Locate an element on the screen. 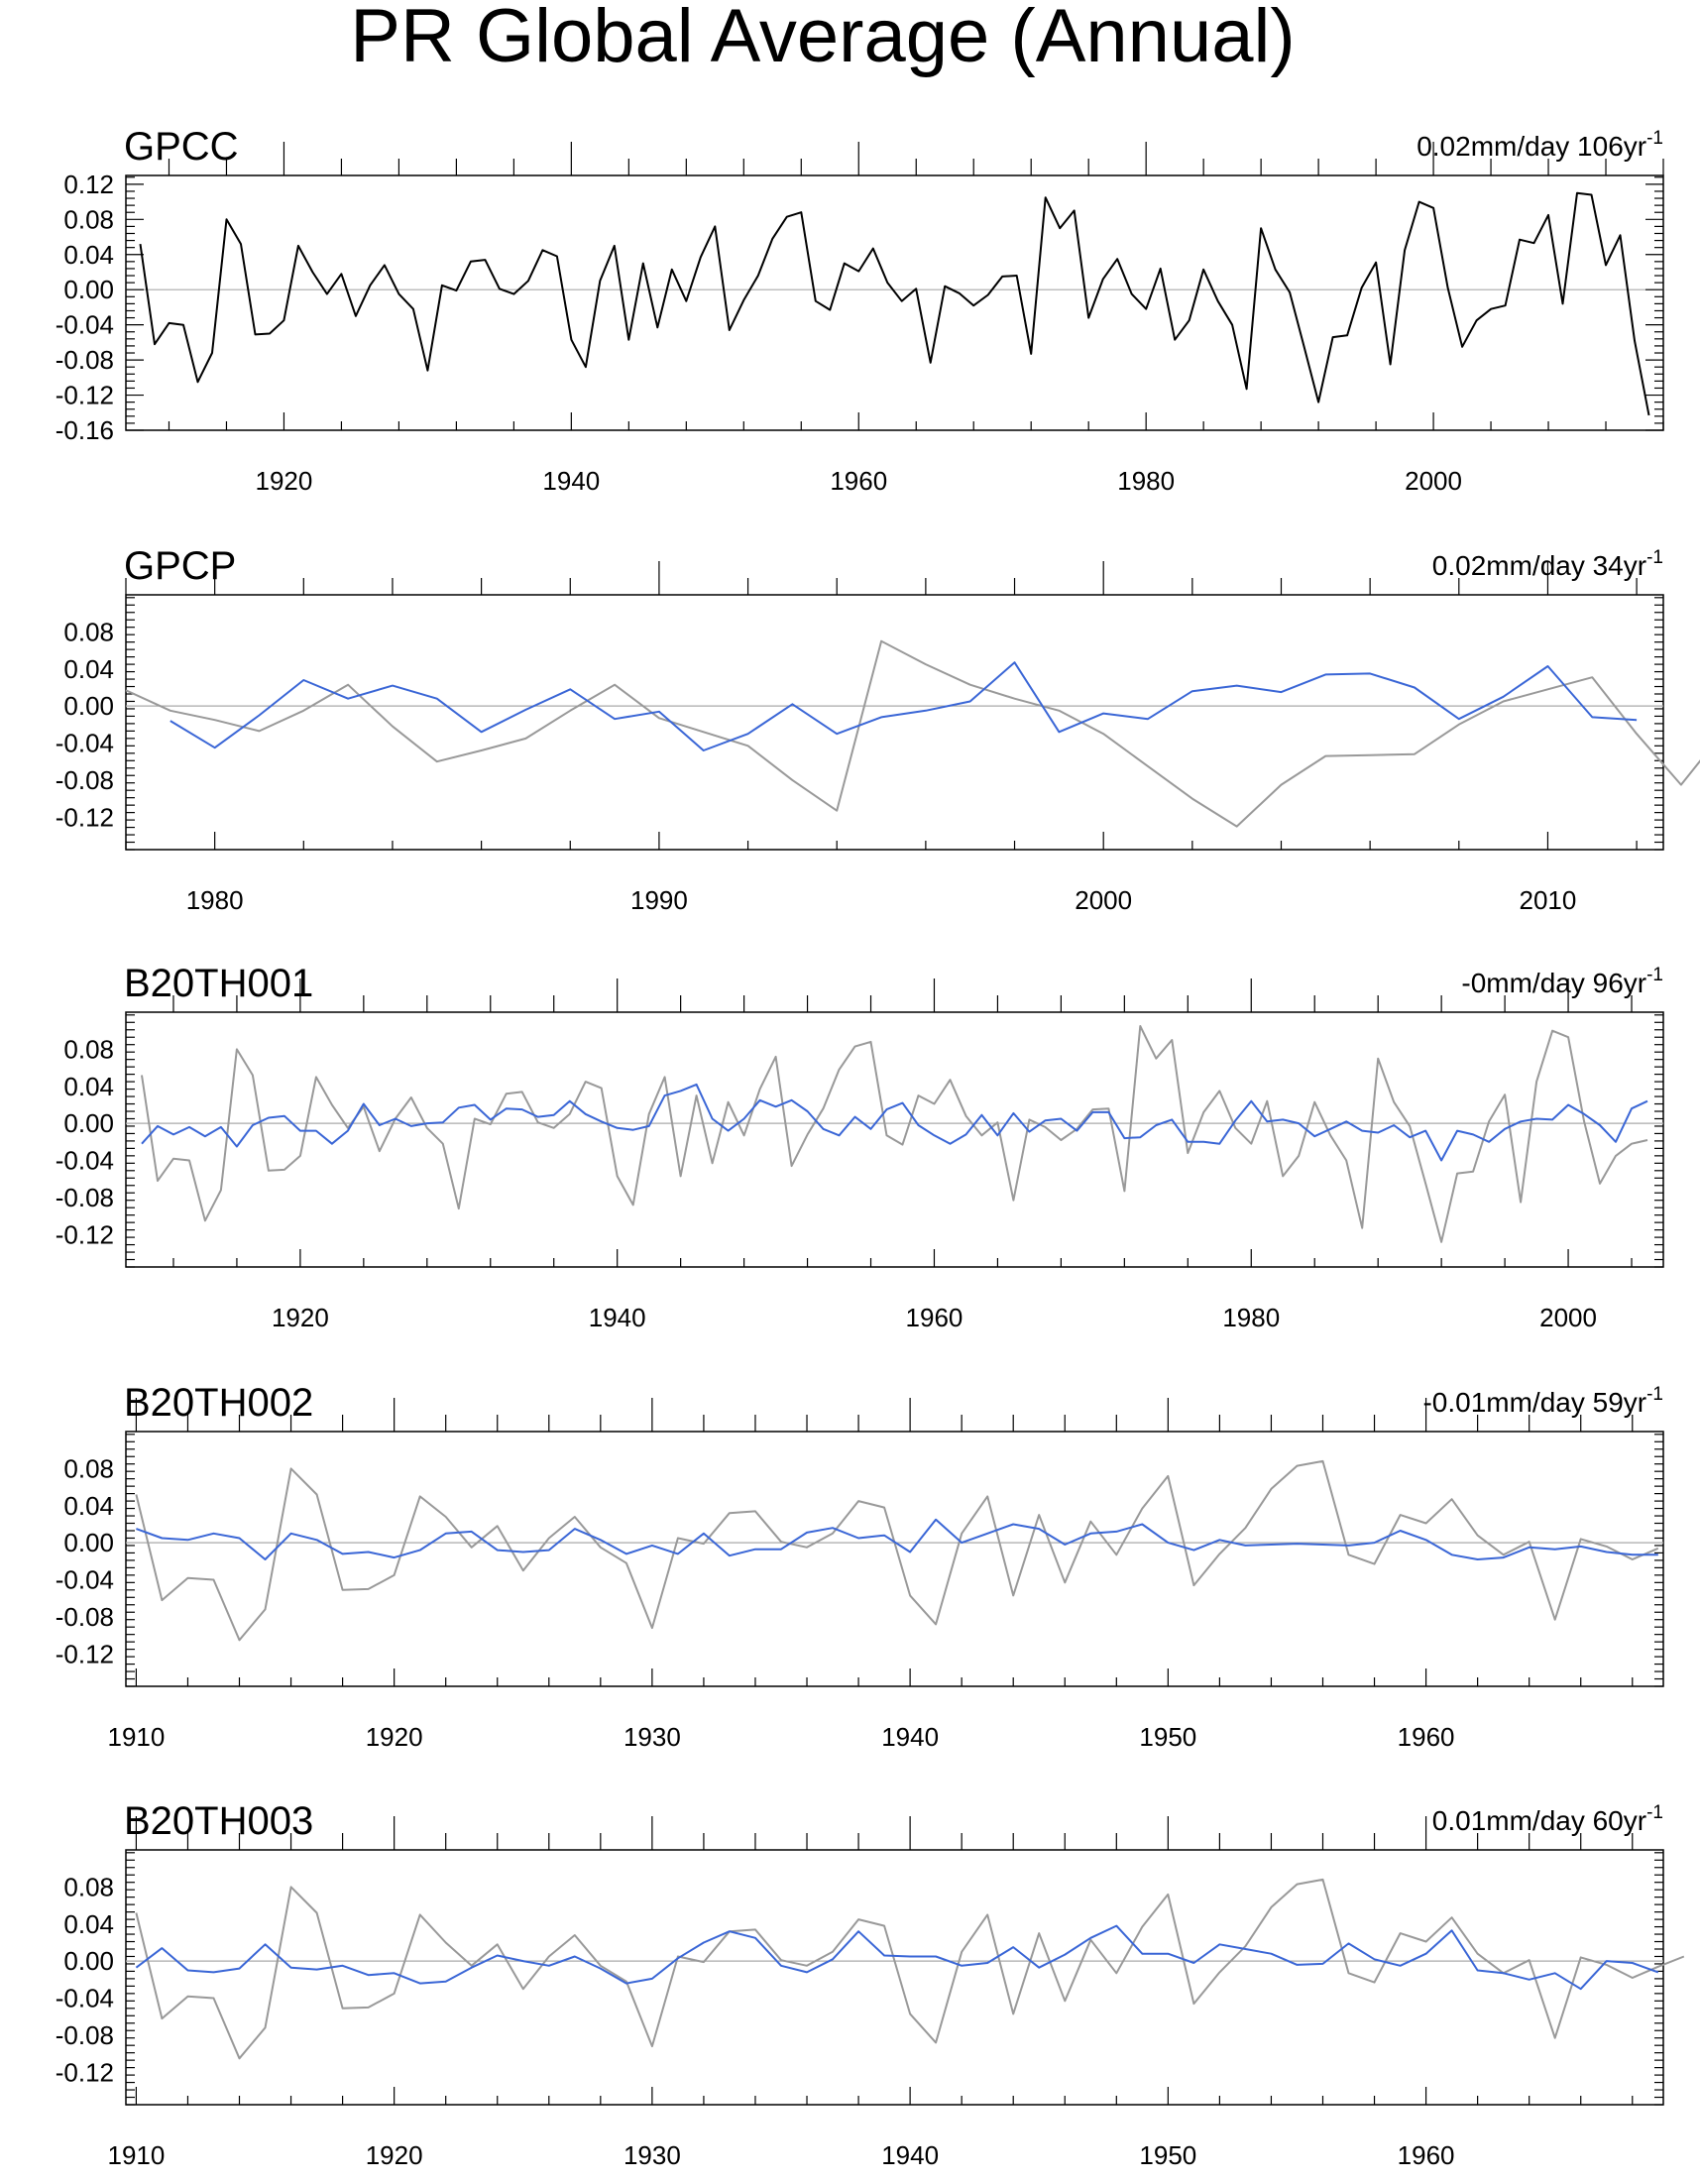 The height and width of the screenshot is (2184, 1700). series-line-b20th003 is located at coordinates (897, 1957).